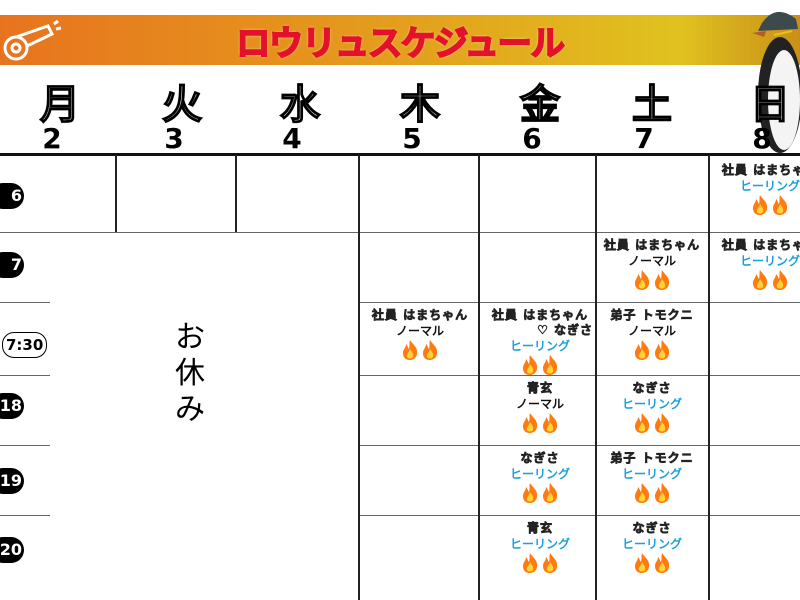 The image size is (800, 600). I want to click on schedule-entry: 社員 はまちゃん ♡ なぎさ ヒーリング, so click(540, 342).